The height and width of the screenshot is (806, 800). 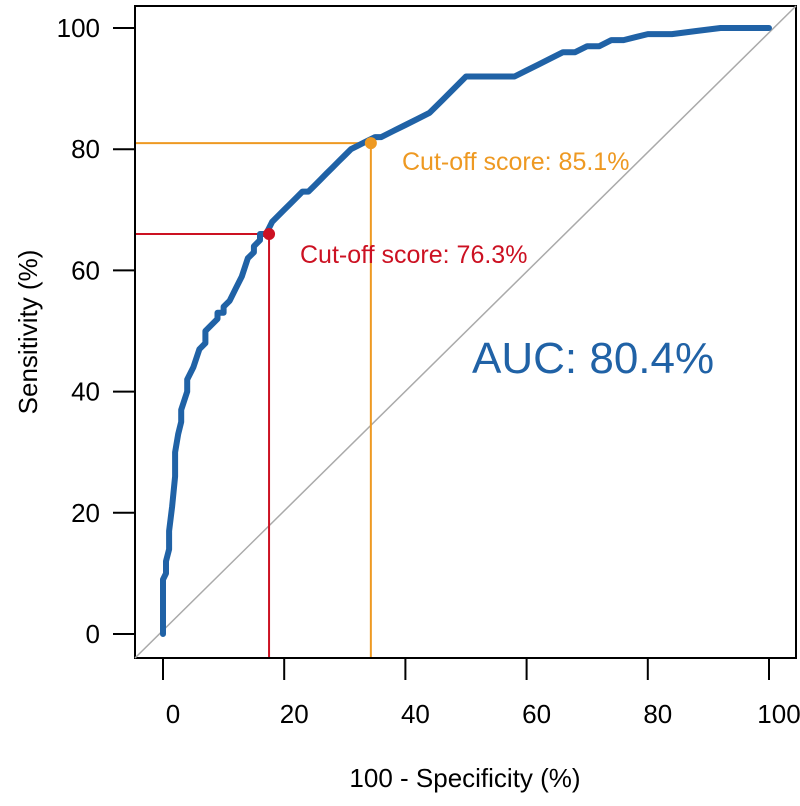 I want to click on x-tick-label: 0, so click(x=173, y=714).